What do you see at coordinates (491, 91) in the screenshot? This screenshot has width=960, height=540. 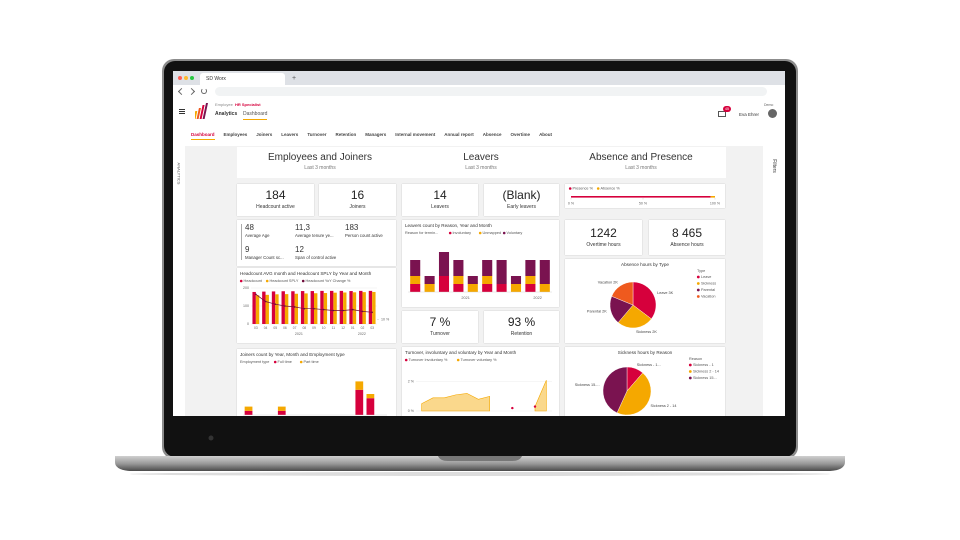 I see `url-field` at bounding box center [491, 91].